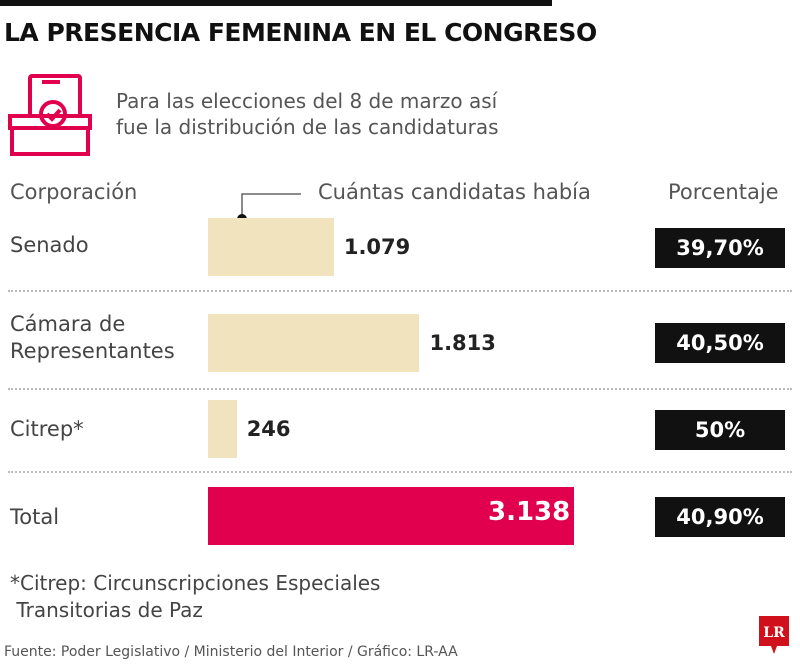 The width and height of the screenshot is (800, 666). Describe the element at coordinates (529, 512) in the screenshot. I see `value-label-3: 3.138` at that location.